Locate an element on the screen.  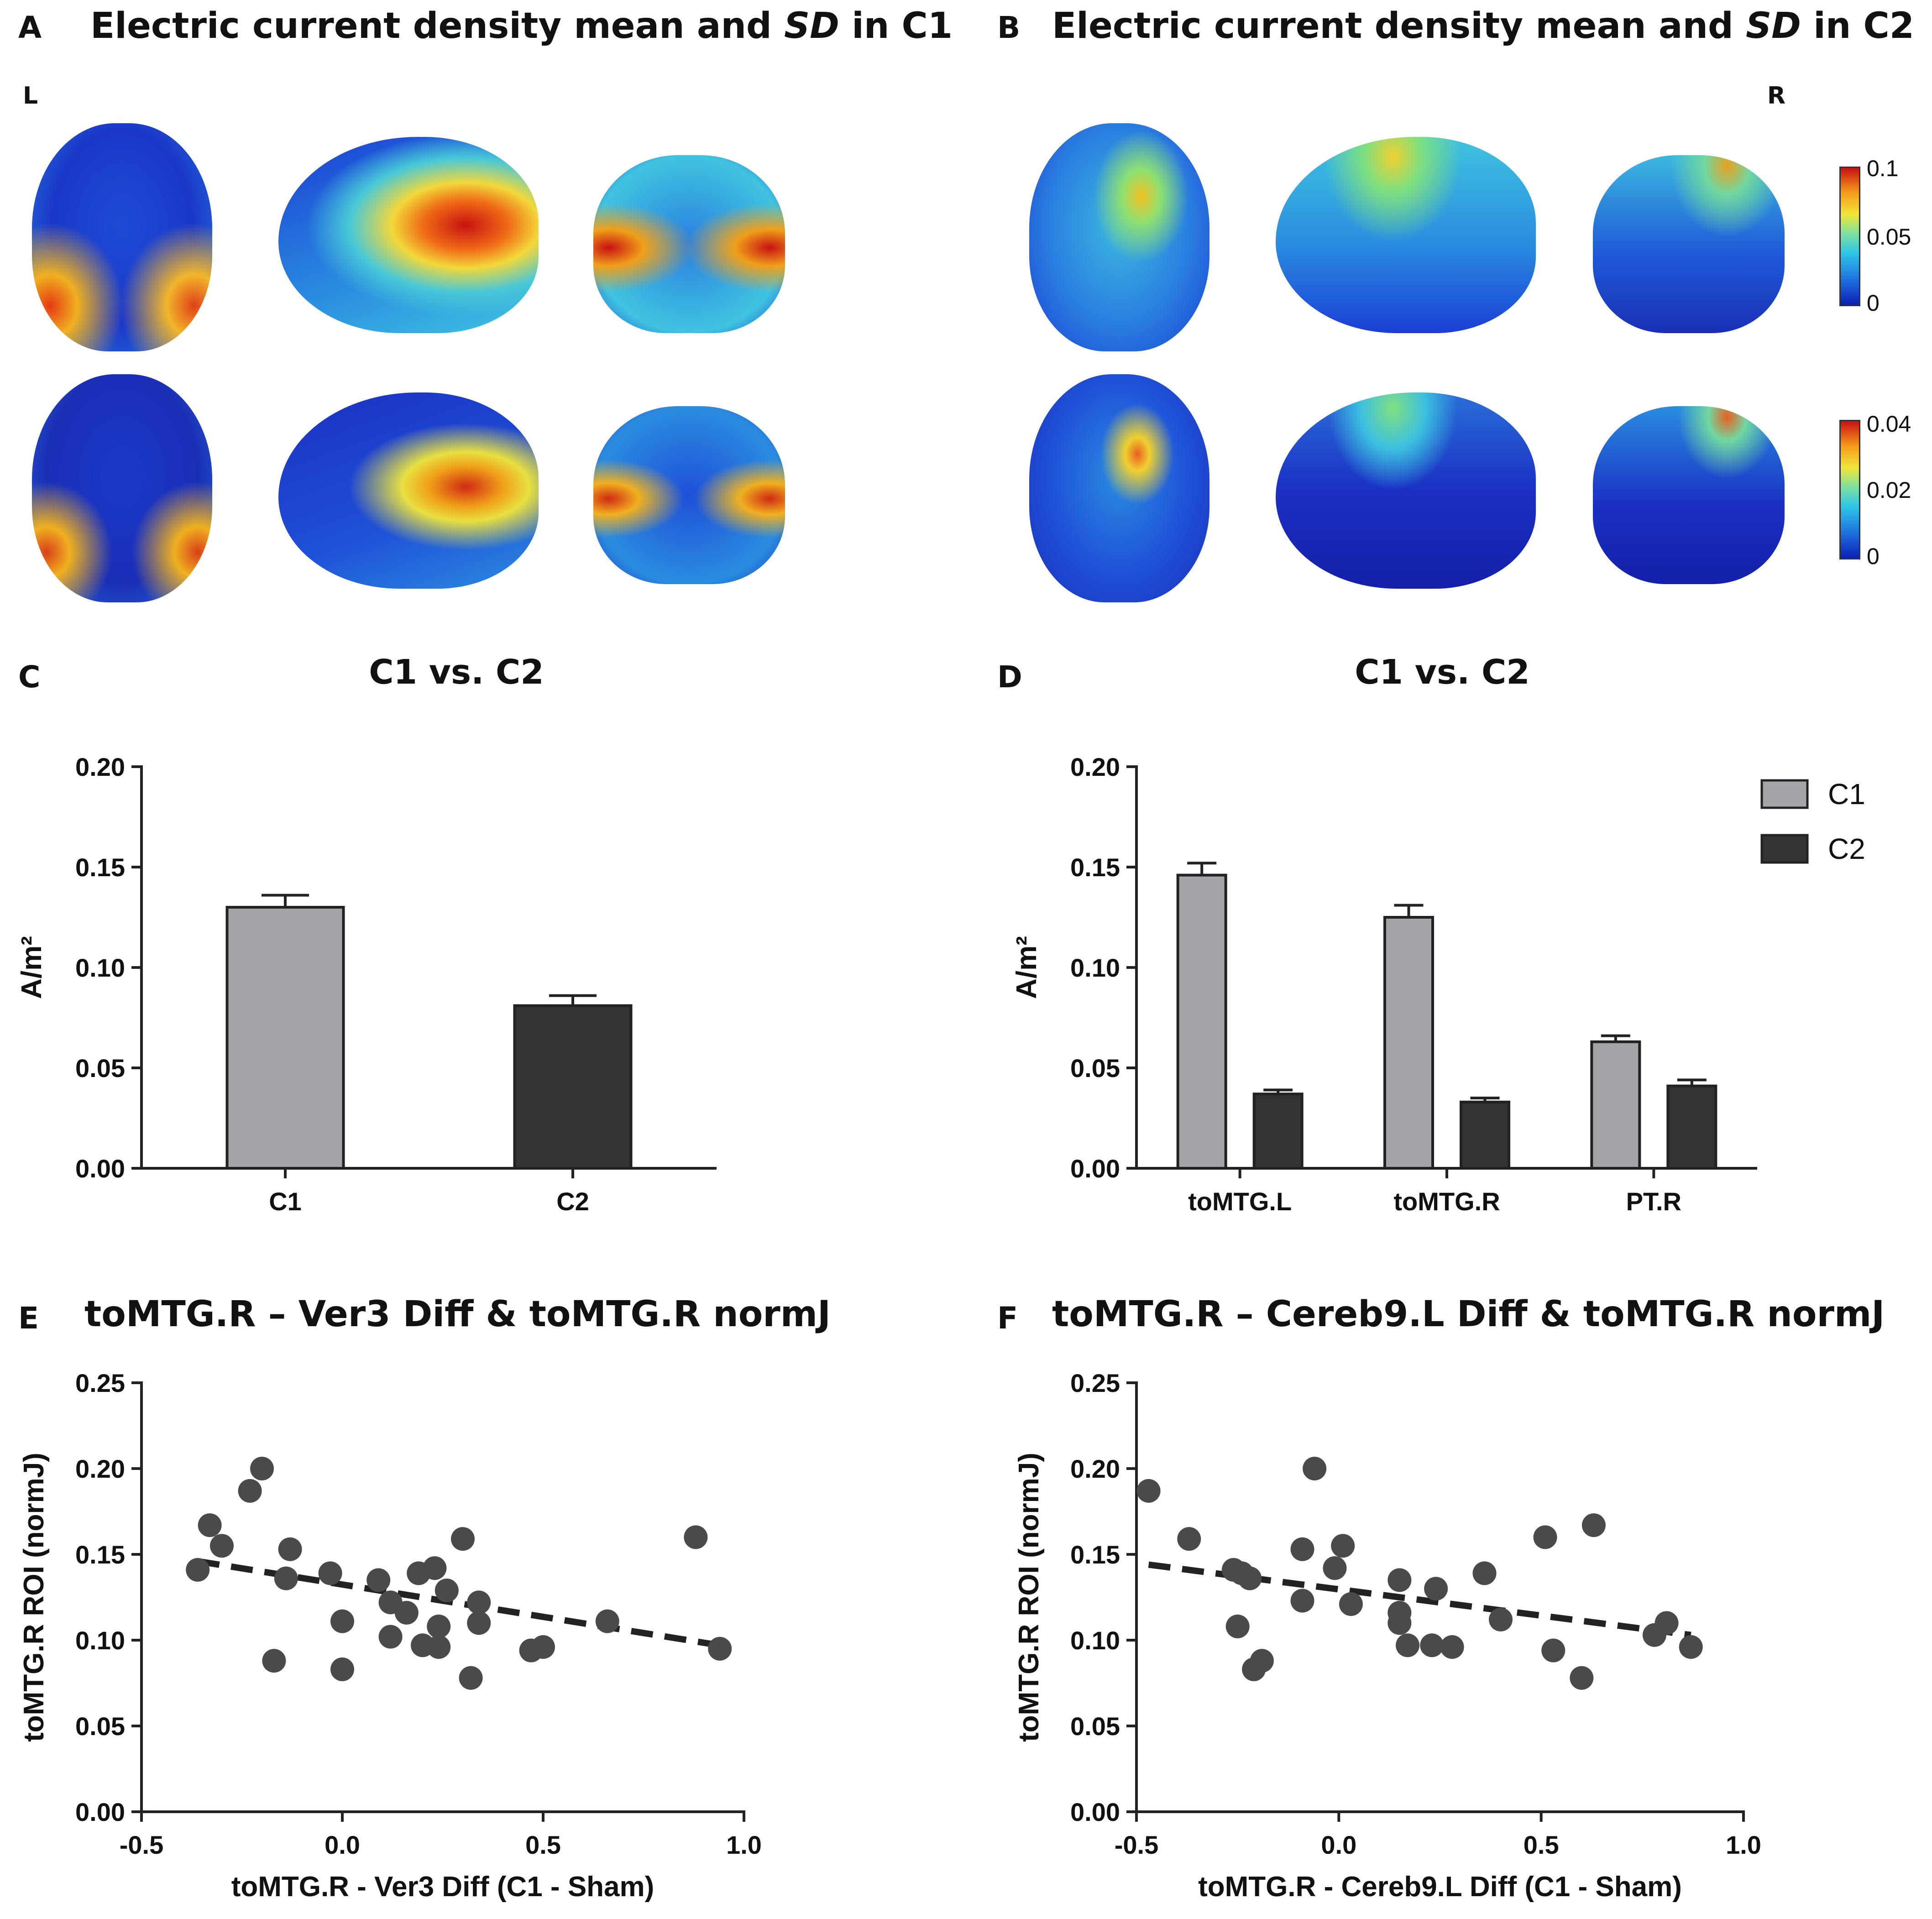
panel-a-title-suffix: in C1 is located at coordinates (896, 26).